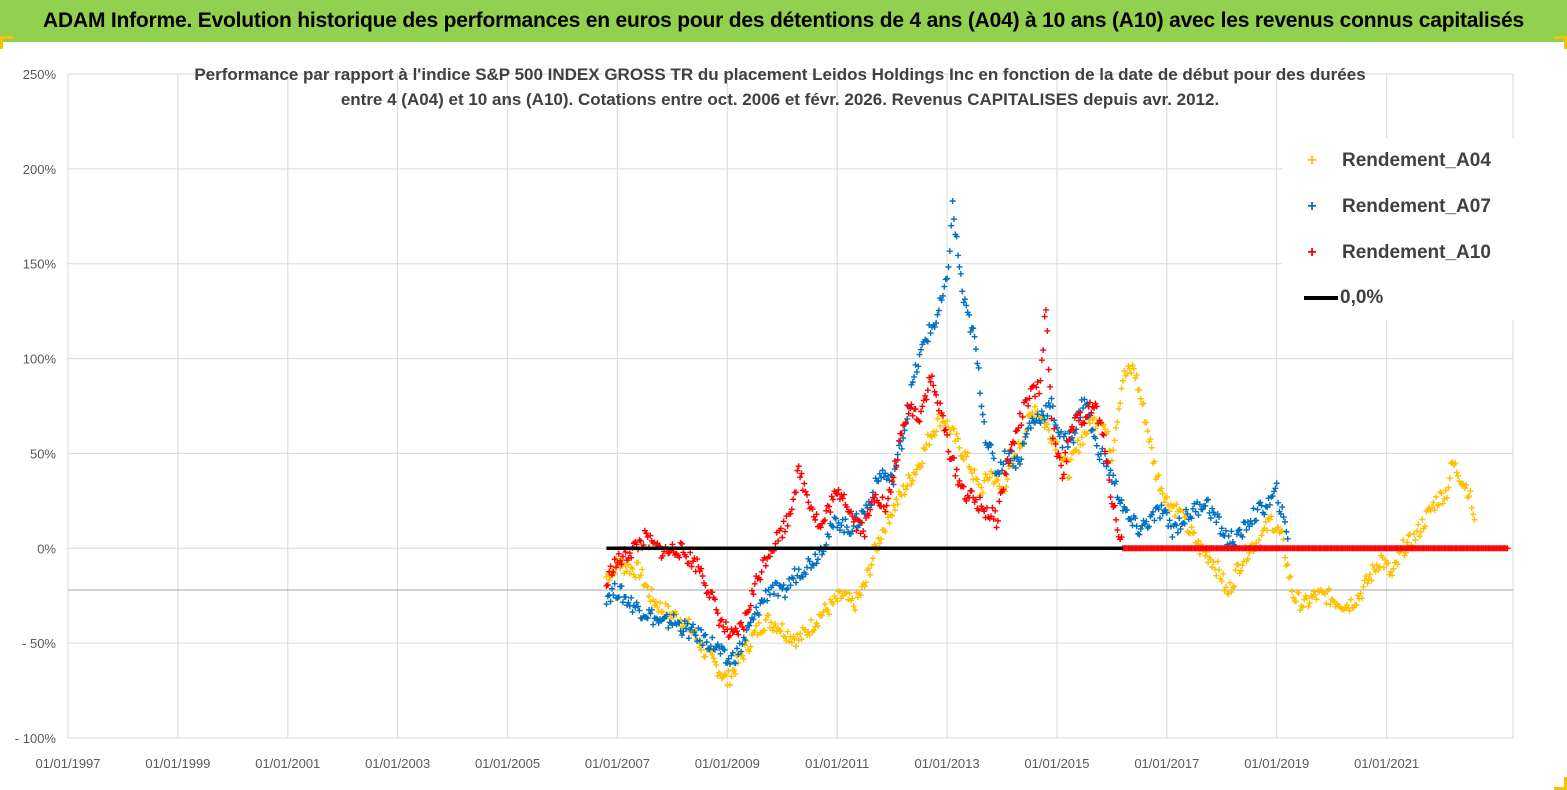 Image resolution: width=1567 pixels, height=790 pixels. What do you see at coordinates (1386, 763) in the screenshot?
I see `x-tick-label: 01/01/2021` at bounding box center [1386, 763].